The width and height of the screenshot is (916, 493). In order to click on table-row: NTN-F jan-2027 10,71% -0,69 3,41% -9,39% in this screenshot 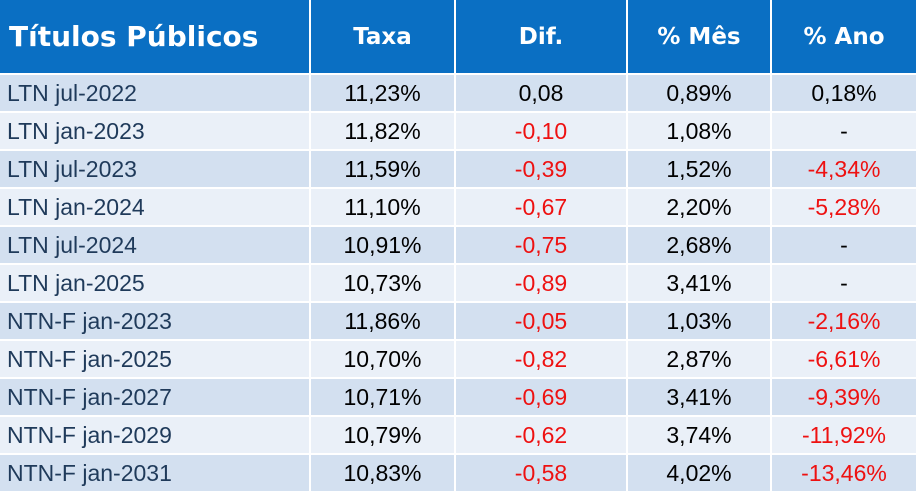, I will do `click(458, 397)`.